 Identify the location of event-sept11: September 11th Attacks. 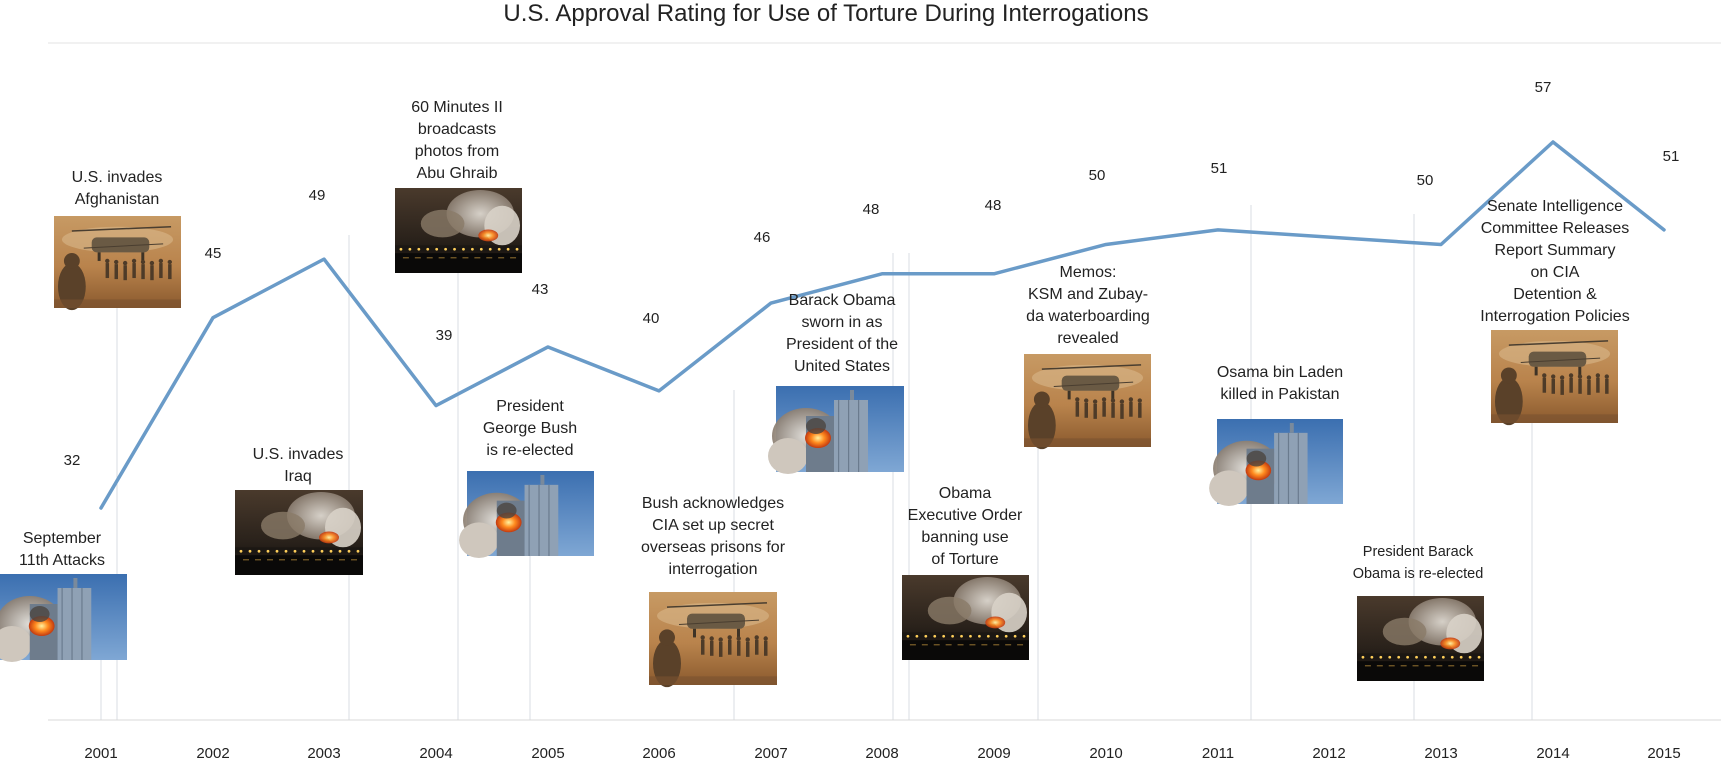
(63, 596).